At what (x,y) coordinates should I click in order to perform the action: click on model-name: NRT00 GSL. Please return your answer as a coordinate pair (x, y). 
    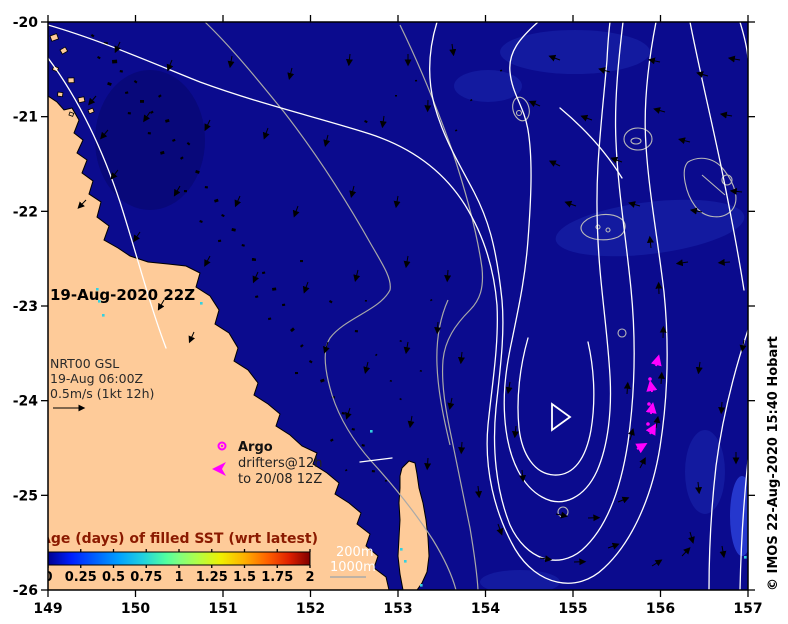
    Looking at the image, I should click on (84, 363).